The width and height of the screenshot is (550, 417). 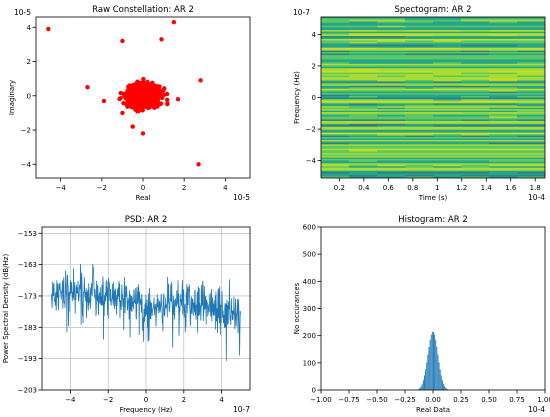 I want to click on histogram-plot-area, so click(x=433, y=360).